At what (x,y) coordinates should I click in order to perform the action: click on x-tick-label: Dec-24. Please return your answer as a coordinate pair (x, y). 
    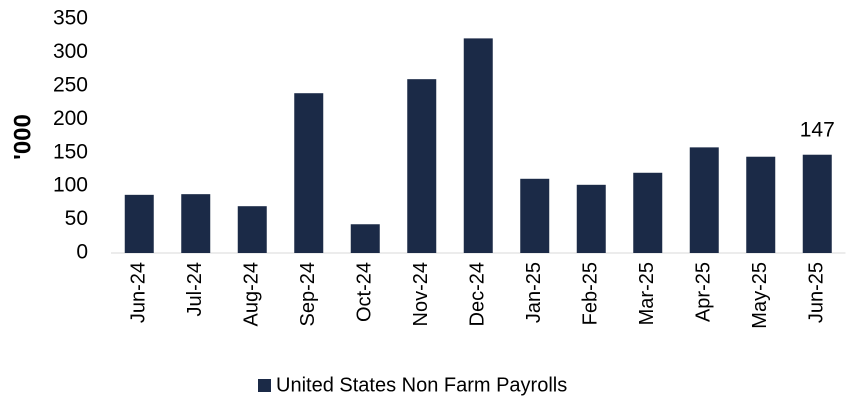
    Looking at the image, I should click on (478, 294).